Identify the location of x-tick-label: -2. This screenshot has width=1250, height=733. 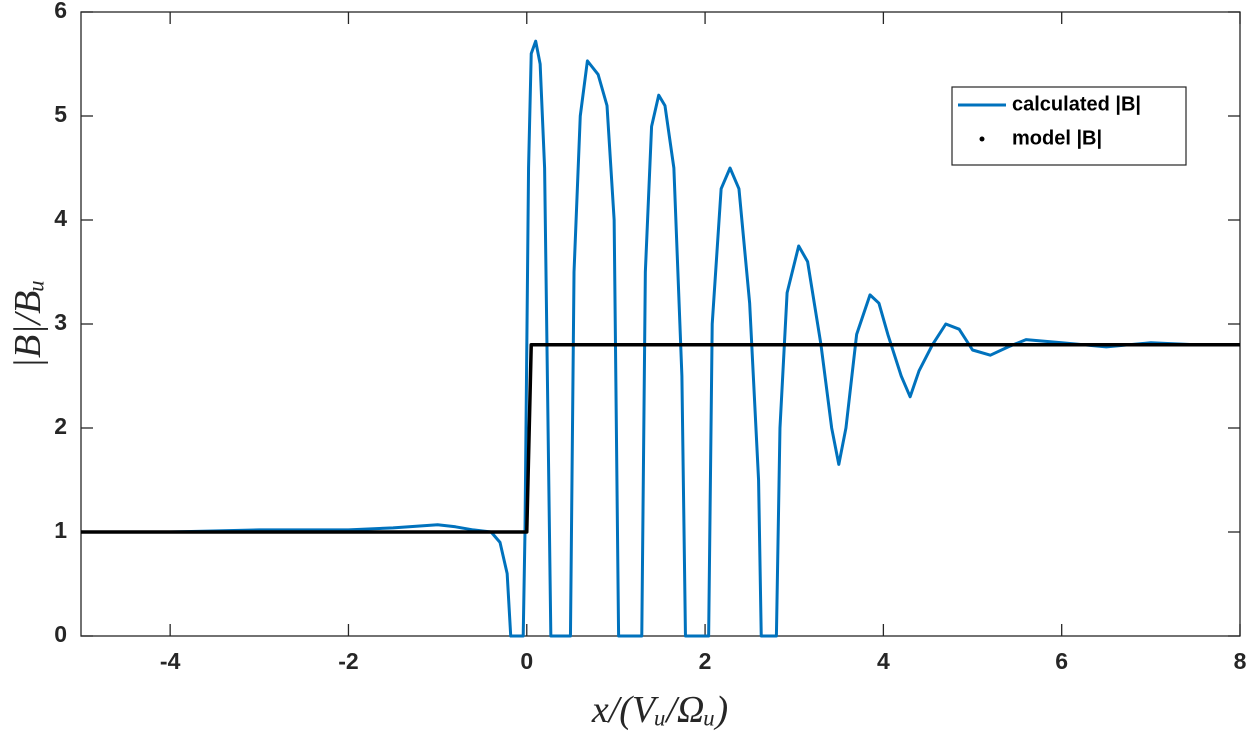
(348, 661).